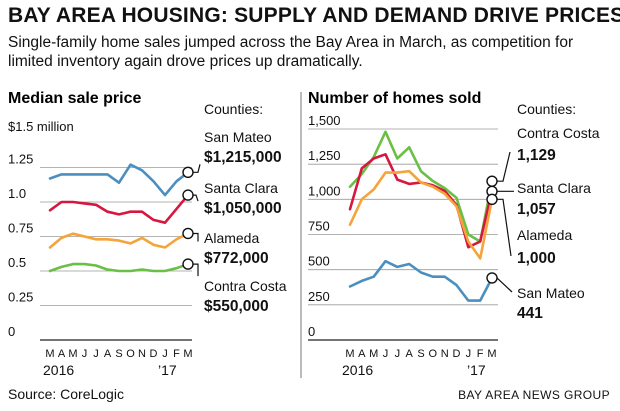 This screenshot has height=411, width=620. What do you see at coordinates (17, 193) in the screenshot?
I see `left-y-tick-label: 1.0` at bounding box center [17, 193].